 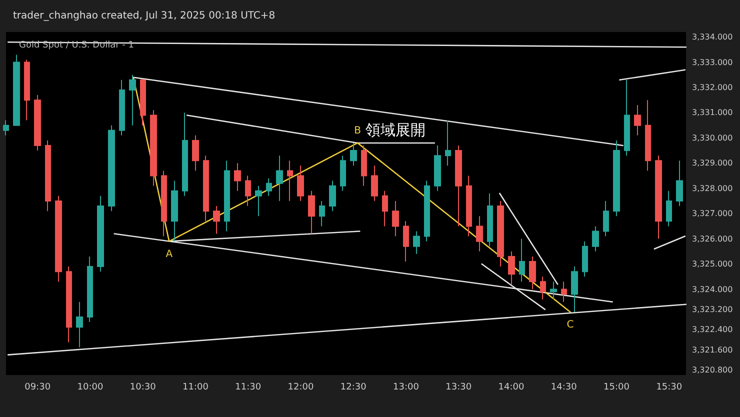 What do you see at coordinates (144, 16) in the screenshot?
I see `text: trader_changhao created, Jul 31, 2025 00:18 UTC+8` at bounding box center [144, 16].